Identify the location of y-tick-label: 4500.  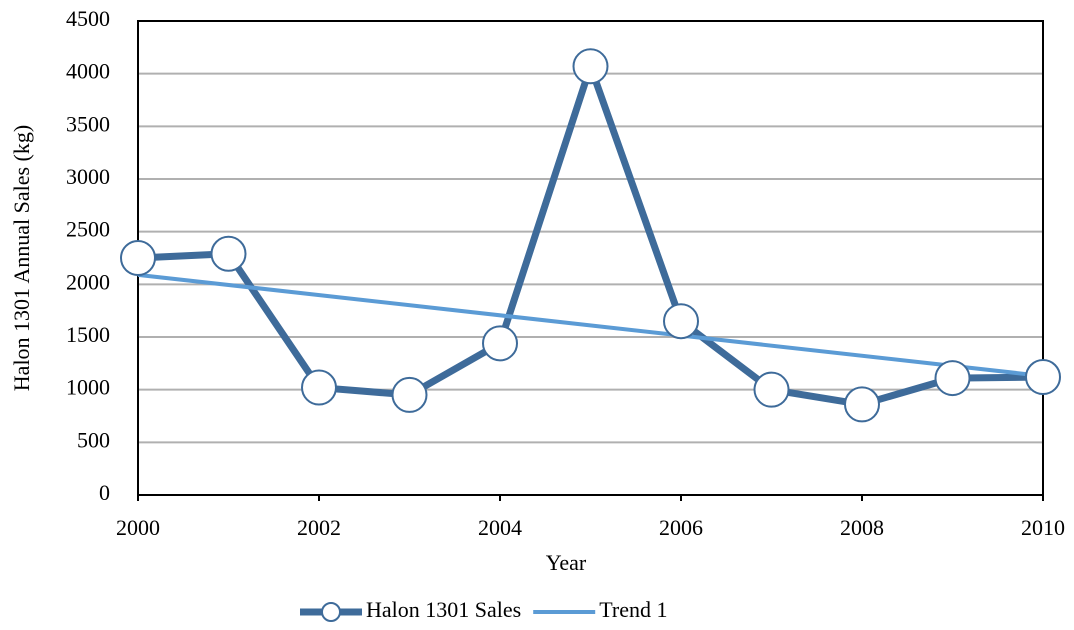
(88, 18).